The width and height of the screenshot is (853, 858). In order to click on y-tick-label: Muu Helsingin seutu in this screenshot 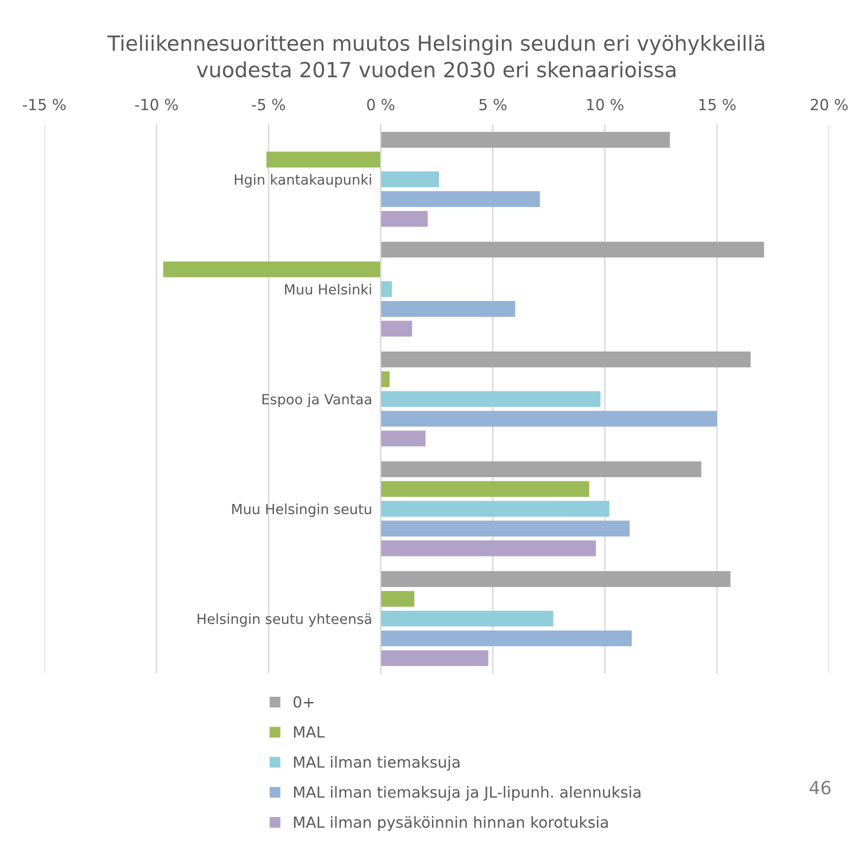, I will do `click(302, 510)`.